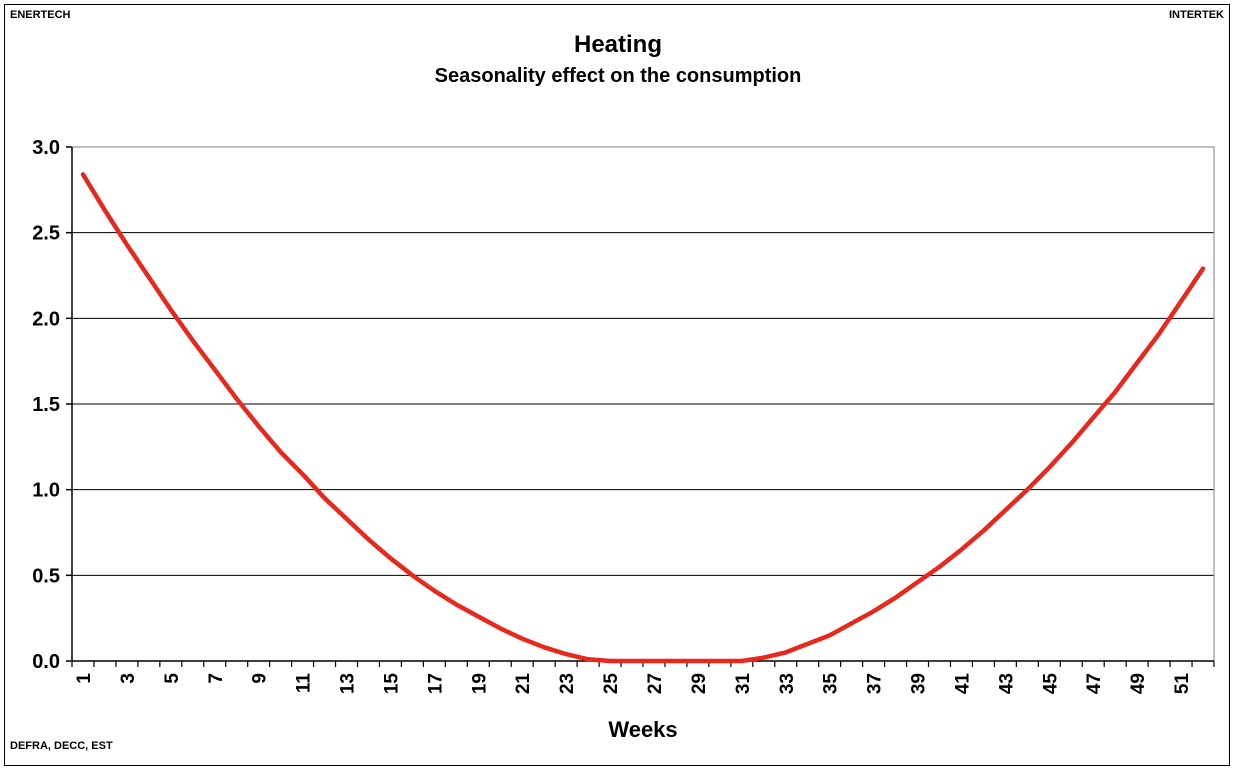 This screenshot has width=1236, height=774. Describe the element at coordinates (128, 678) in the screenshot. I see `x-tick-label: 3` at that location.